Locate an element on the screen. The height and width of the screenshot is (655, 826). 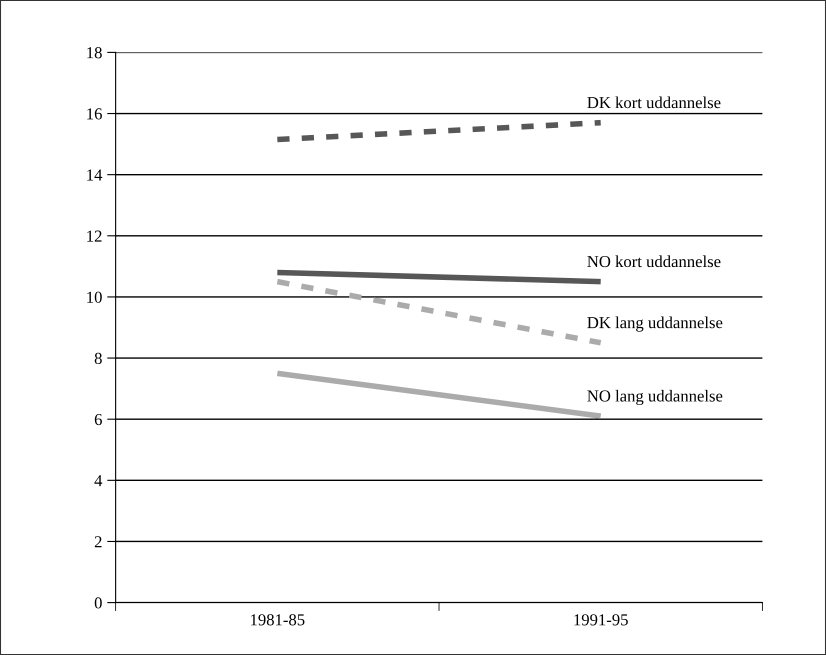
y-tick-label: 10 is located at coordinates (94, 297).